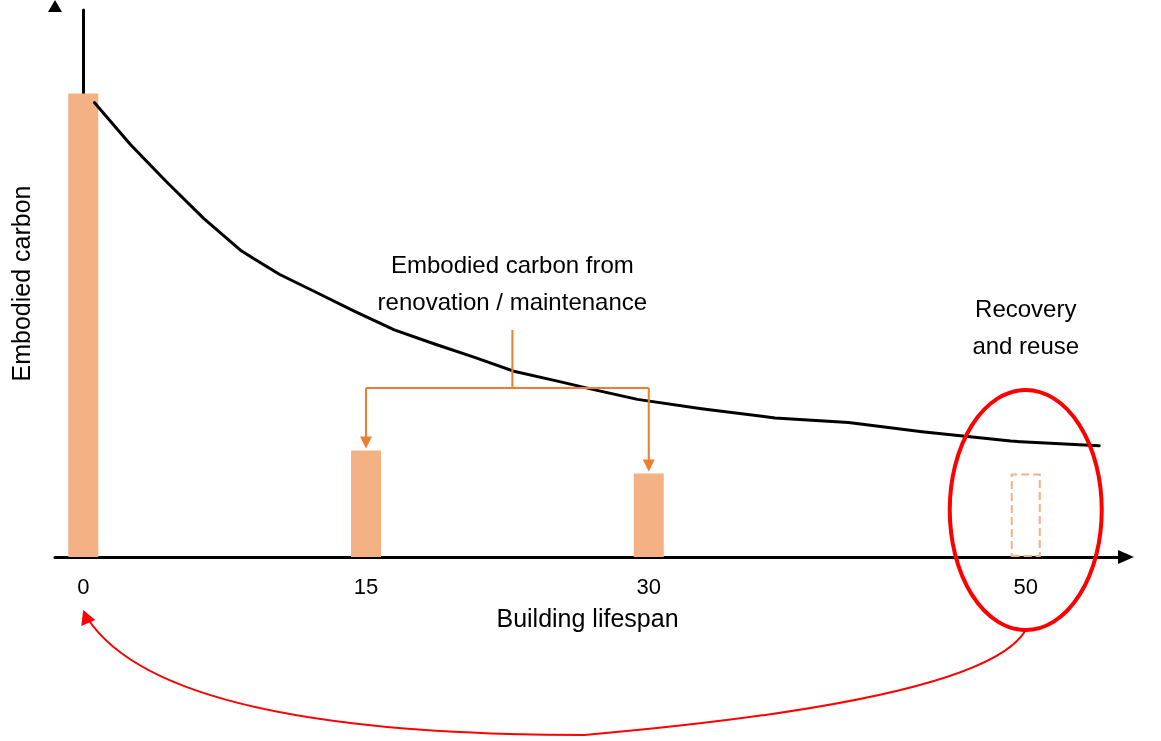 This screenshot has height=741, width=1161. What do you see at coordinates (20, 283) in the screenshot?
I see `y-axis-title: Embodied carbon` at bounding box center [20, 283].